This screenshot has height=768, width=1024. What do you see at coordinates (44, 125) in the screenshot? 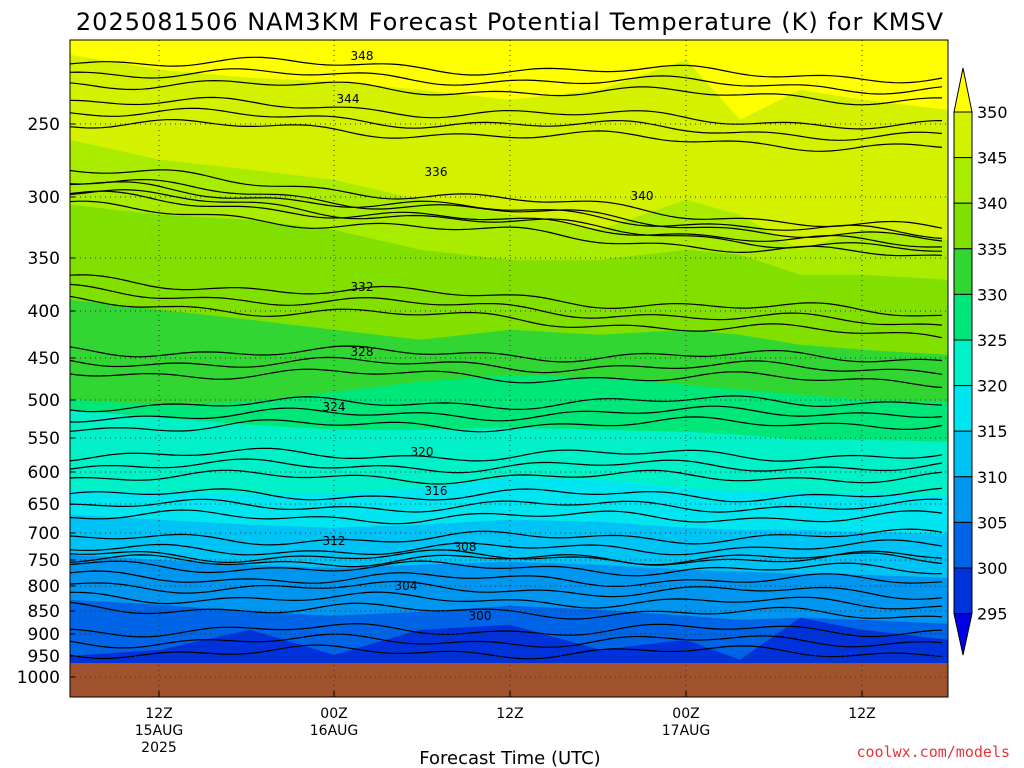
I see `y-tick-label: 250` at bounding box center [44, 125].